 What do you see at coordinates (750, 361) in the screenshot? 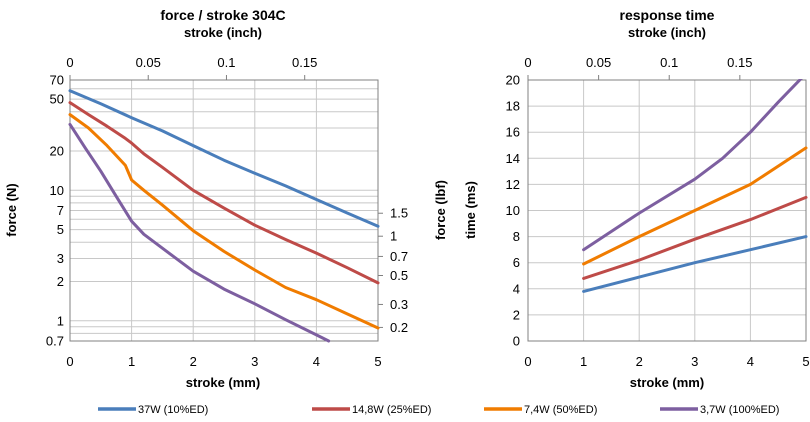
I see `response-chart-x-tick: 4` at bounding box center [750, 361].